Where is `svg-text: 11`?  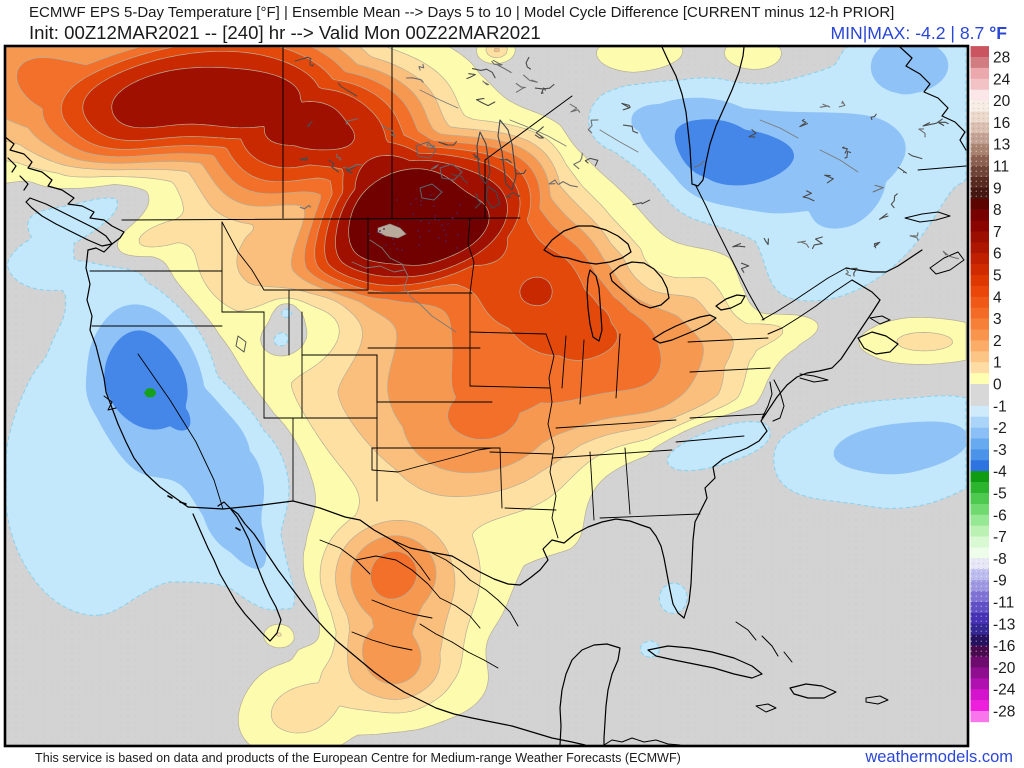
svg-text: 11 is located at coordinates (1001, 167).